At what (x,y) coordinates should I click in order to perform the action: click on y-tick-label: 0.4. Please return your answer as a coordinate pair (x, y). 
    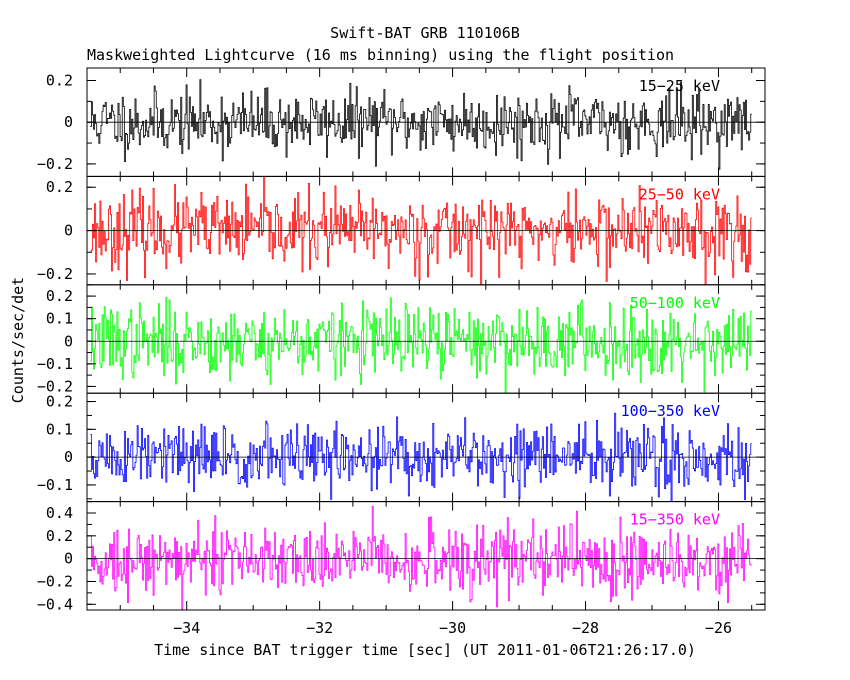
    Looking at the image, I should click on (59, 513).